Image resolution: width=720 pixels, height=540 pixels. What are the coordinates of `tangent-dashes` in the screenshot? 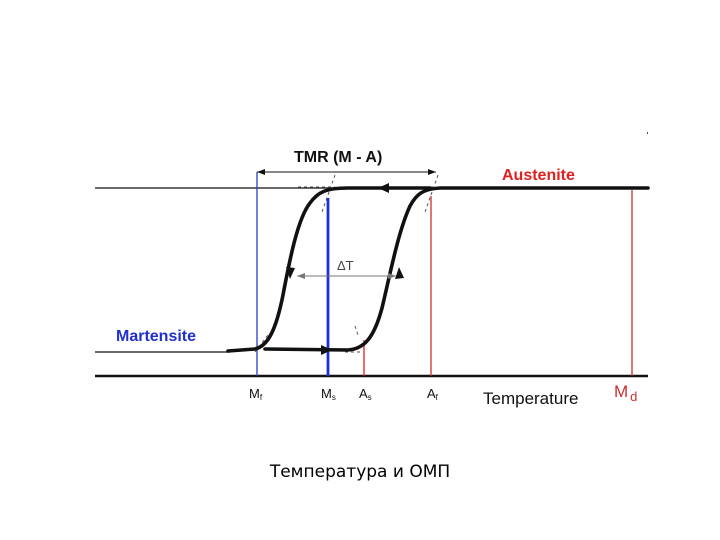 It's located at (354, 263).